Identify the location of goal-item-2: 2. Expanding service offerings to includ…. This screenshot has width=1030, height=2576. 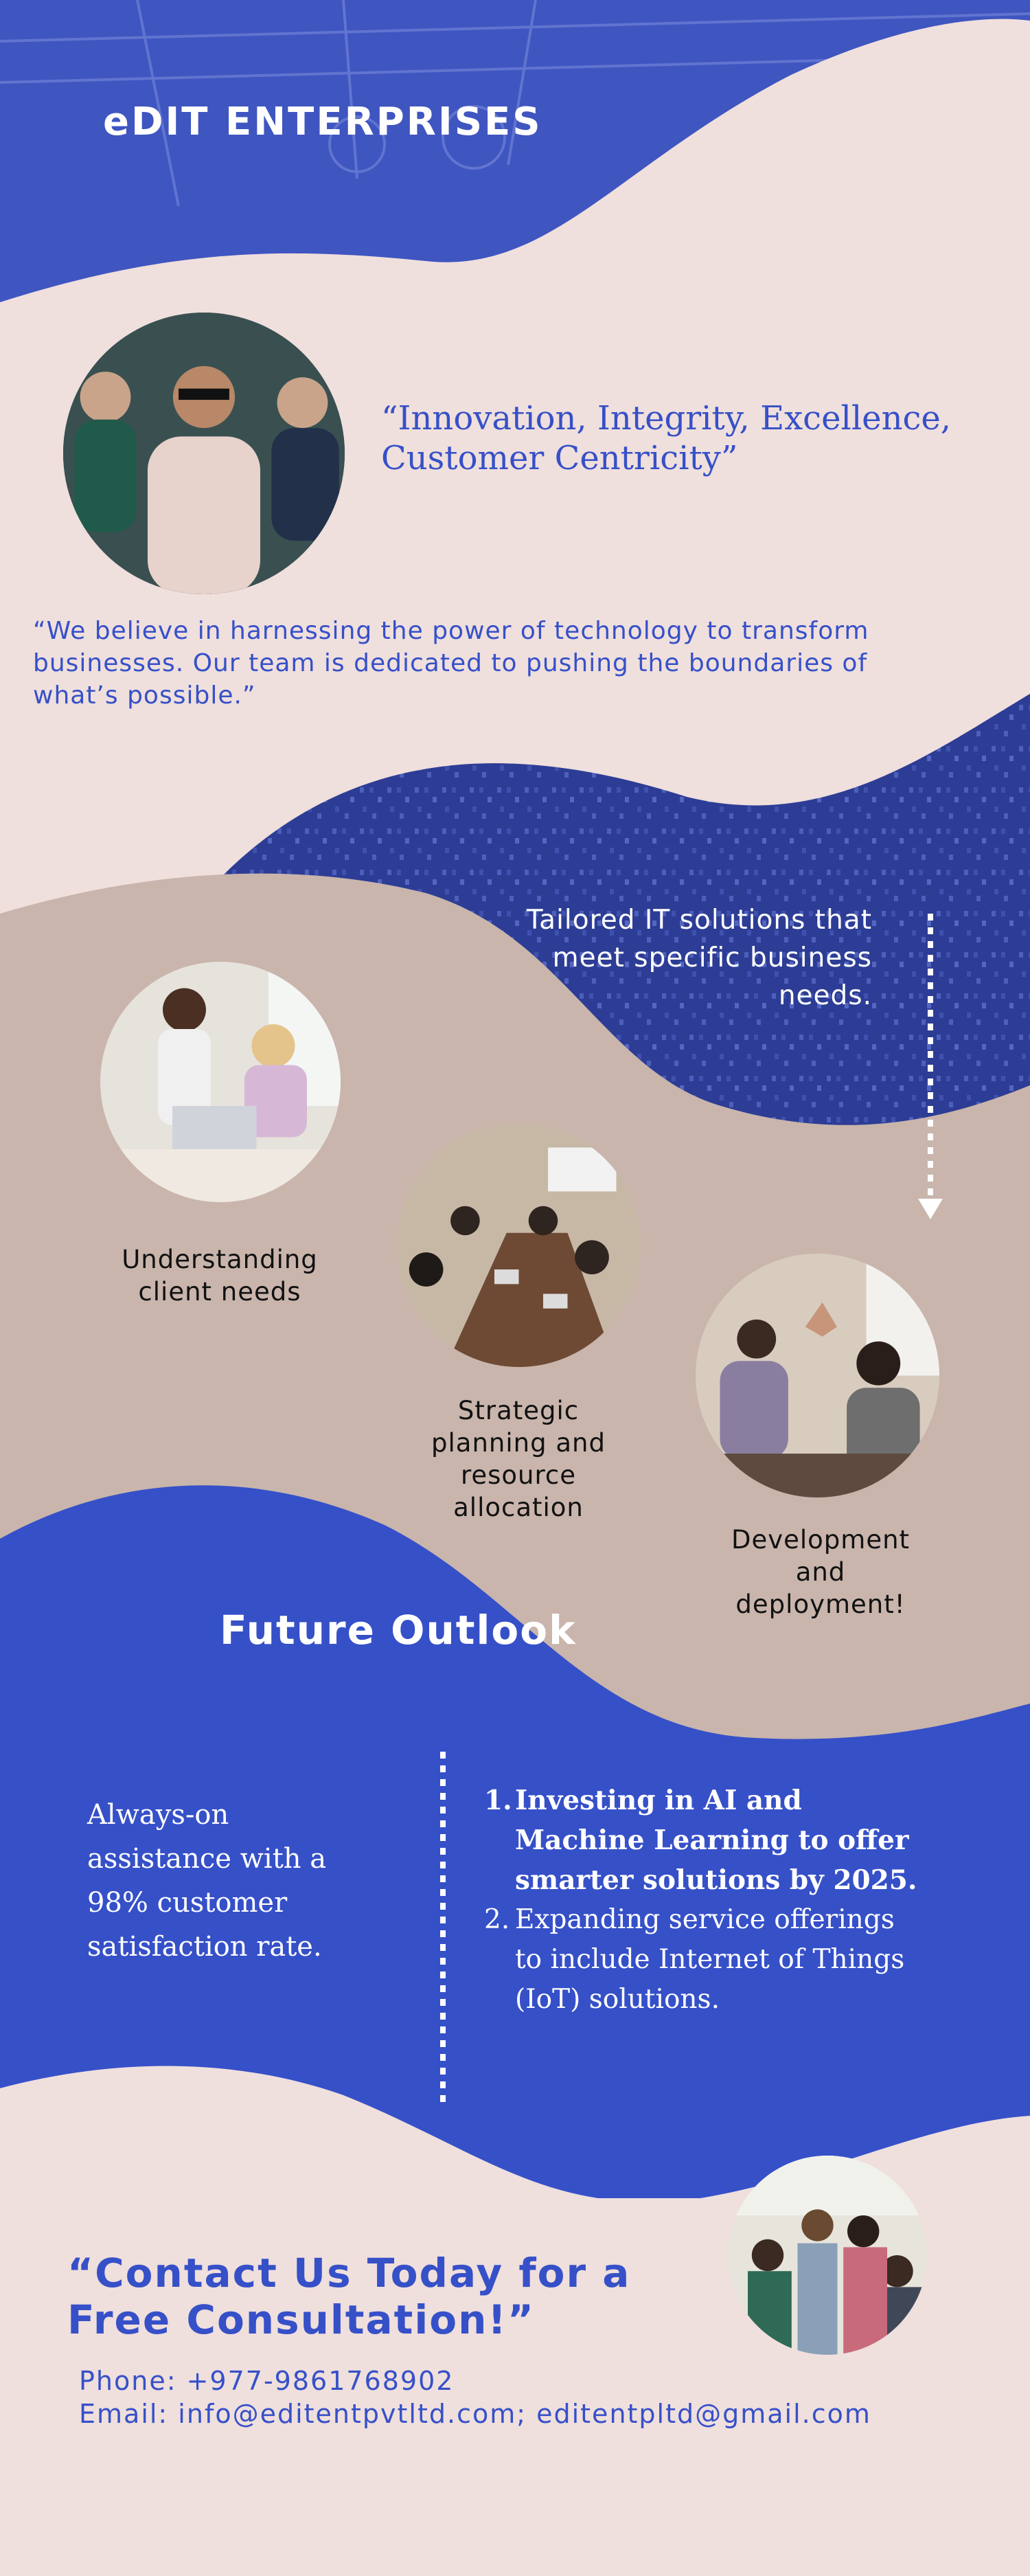
(704, 1960).